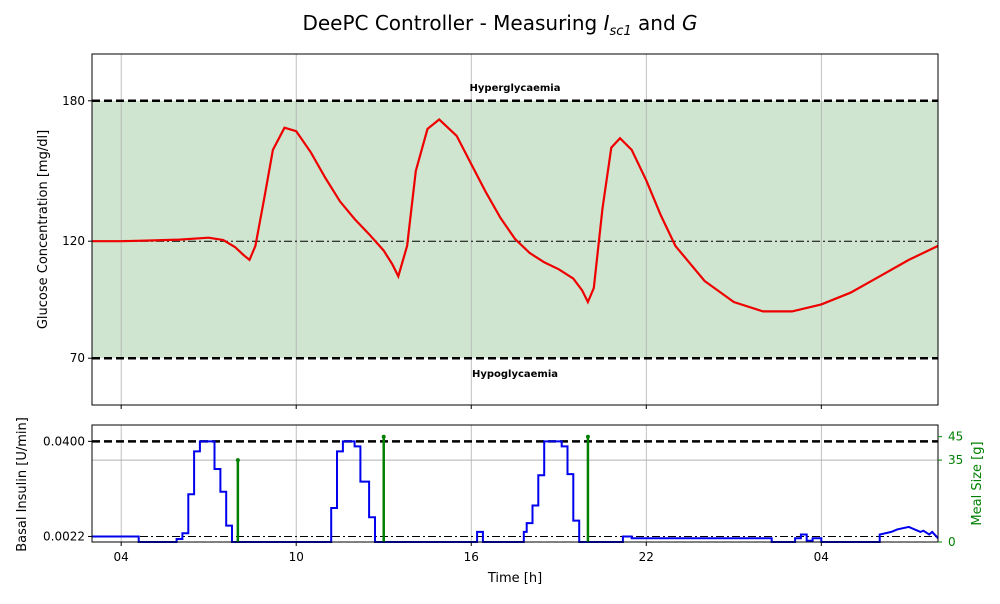 The width and height of the screenshot is (1000, 604). Describe the element at coordinates (515, 88) in the screenshot. I see `hyperglycaemia-label: Hyperglycaemia` at that location.